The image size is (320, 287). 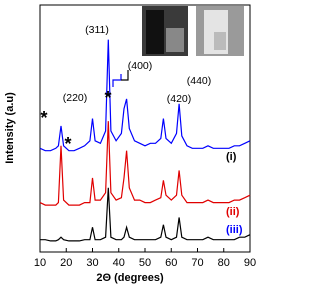 What do you see at coordinates (179, 99) in the screenshot?
I see `annotation: (420)` at bounding box center [179, 99].